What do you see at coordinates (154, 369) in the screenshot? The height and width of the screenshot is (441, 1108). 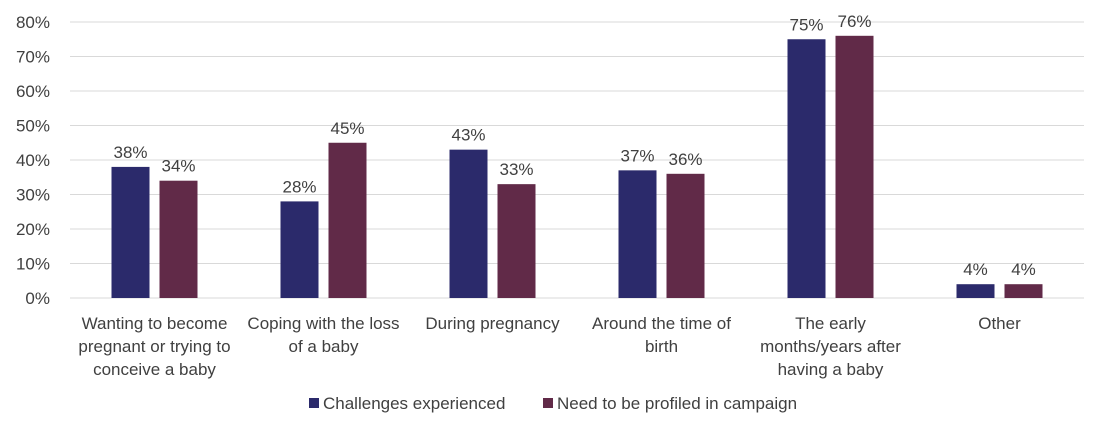 I see `x-tick-label: conceive a baby` at bounding box center [154, 369].